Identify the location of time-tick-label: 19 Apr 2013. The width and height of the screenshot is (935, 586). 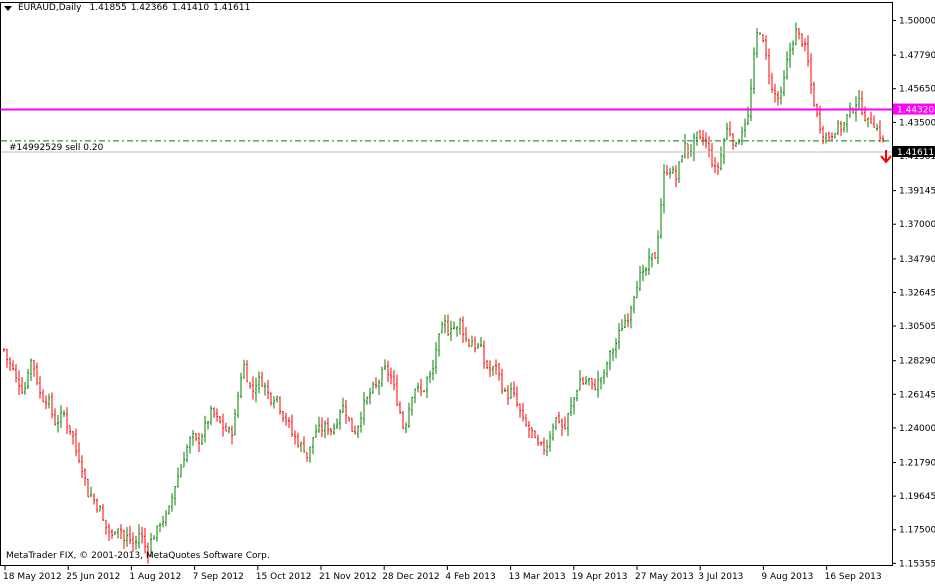
(600, 577).